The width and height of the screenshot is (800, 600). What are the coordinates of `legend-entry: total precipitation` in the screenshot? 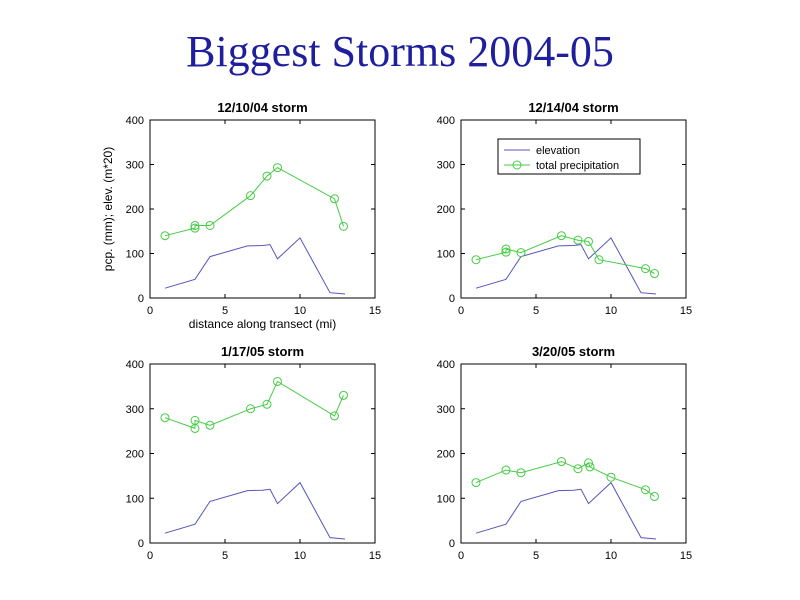 It's located at (577, 166).